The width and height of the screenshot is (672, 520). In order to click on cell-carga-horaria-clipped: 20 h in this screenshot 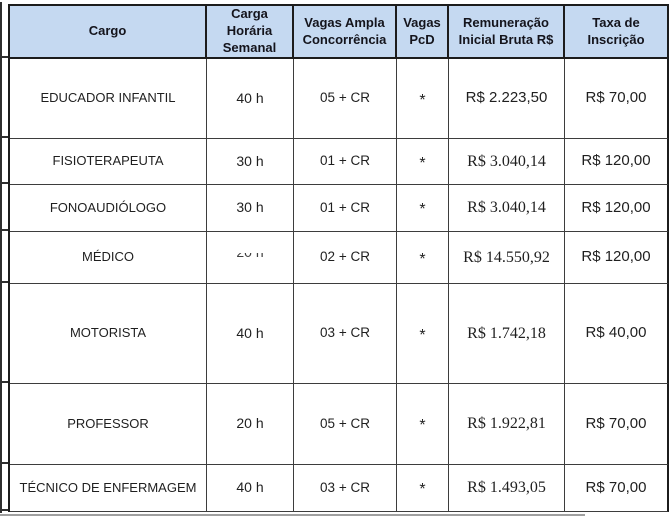, I will do `click(250, 258)`.